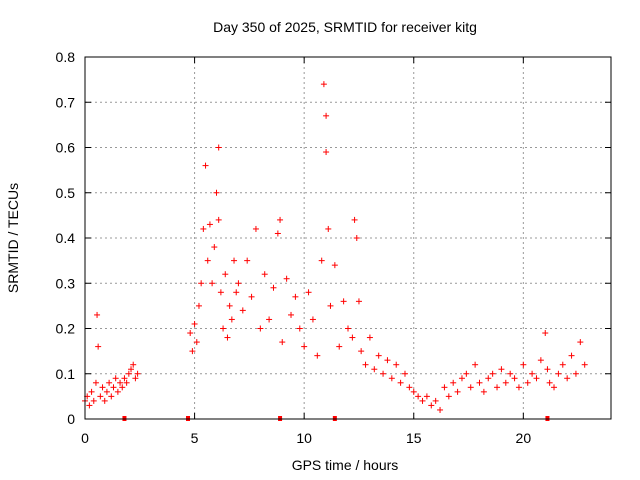 Image resolution: width=640 pixels, height=480 pixels. What do you see at coordinates (414, 438) in the screenshot?
I see `x-tick-label: 15` at bounding box center [414, 438].